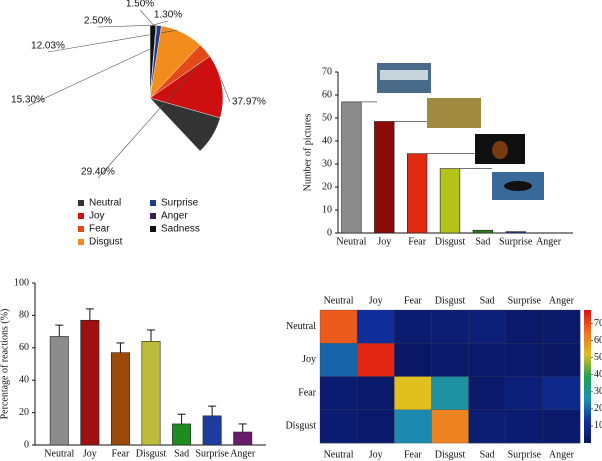  Describe the element at coordinates (351, 241) in the screenshot. I see `x-tick-label: Neutral` at that location.